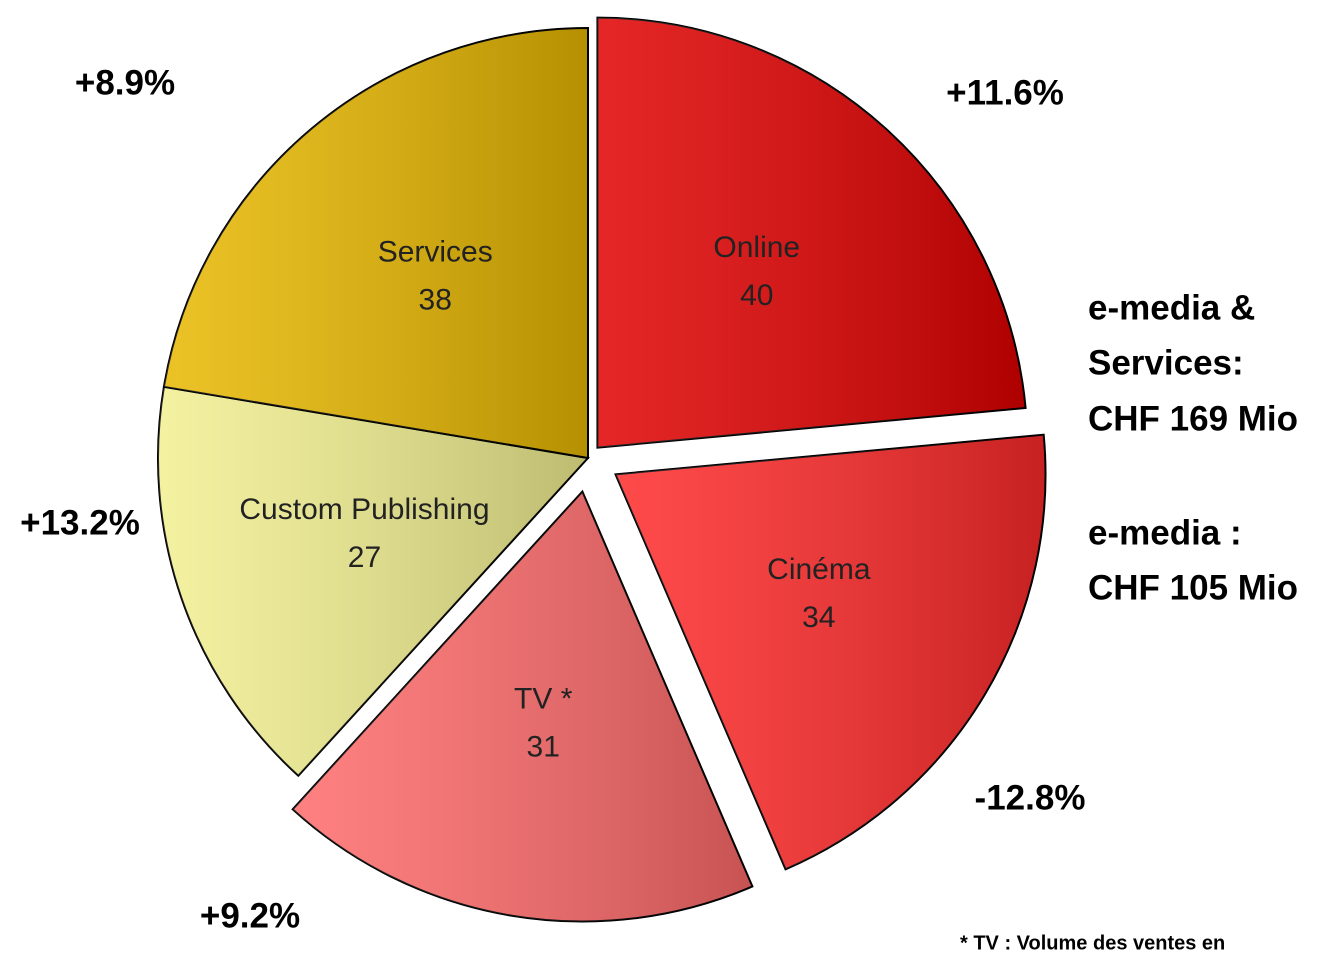  I want to click on footnote: * TV : Volume des ventes en, so click(1092, 943).